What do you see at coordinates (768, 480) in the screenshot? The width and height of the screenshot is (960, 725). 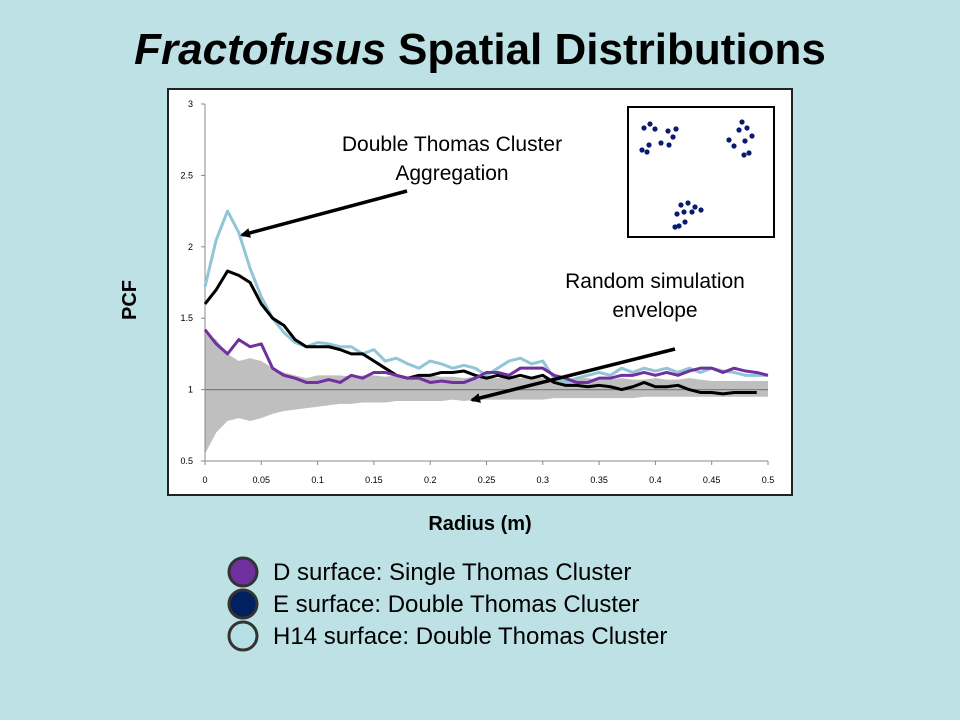 I see `x-tick-label: 0.5` at bounding box center [768, 480].